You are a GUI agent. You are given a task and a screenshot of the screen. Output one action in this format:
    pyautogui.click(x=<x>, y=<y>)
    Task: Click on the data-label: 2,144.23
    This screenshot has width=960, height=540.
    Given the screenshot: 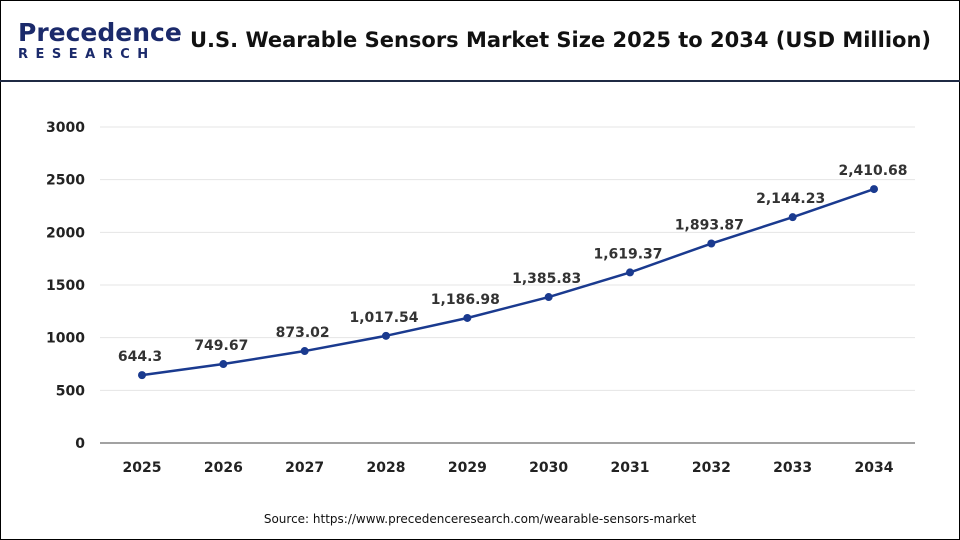 What is the action you would take?
    pyautogui.click(x=790, y=199)
    